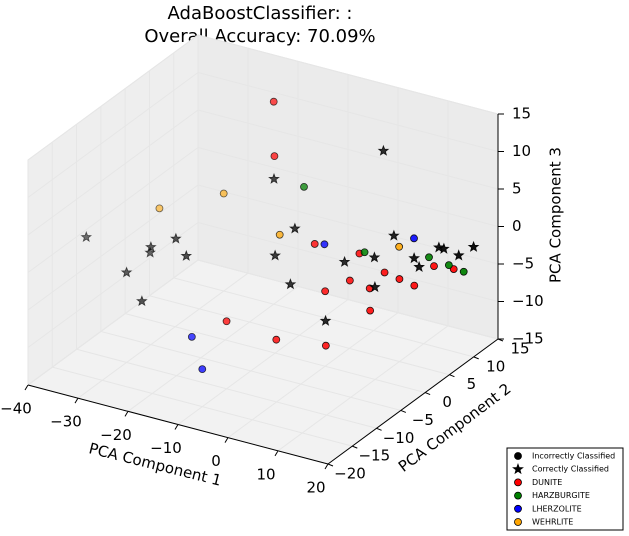 This screenshot has height=536, width=629. Describe the element at coordinates (399, 438) in the screenshot. I see `y-tick-label: −10` at that location.